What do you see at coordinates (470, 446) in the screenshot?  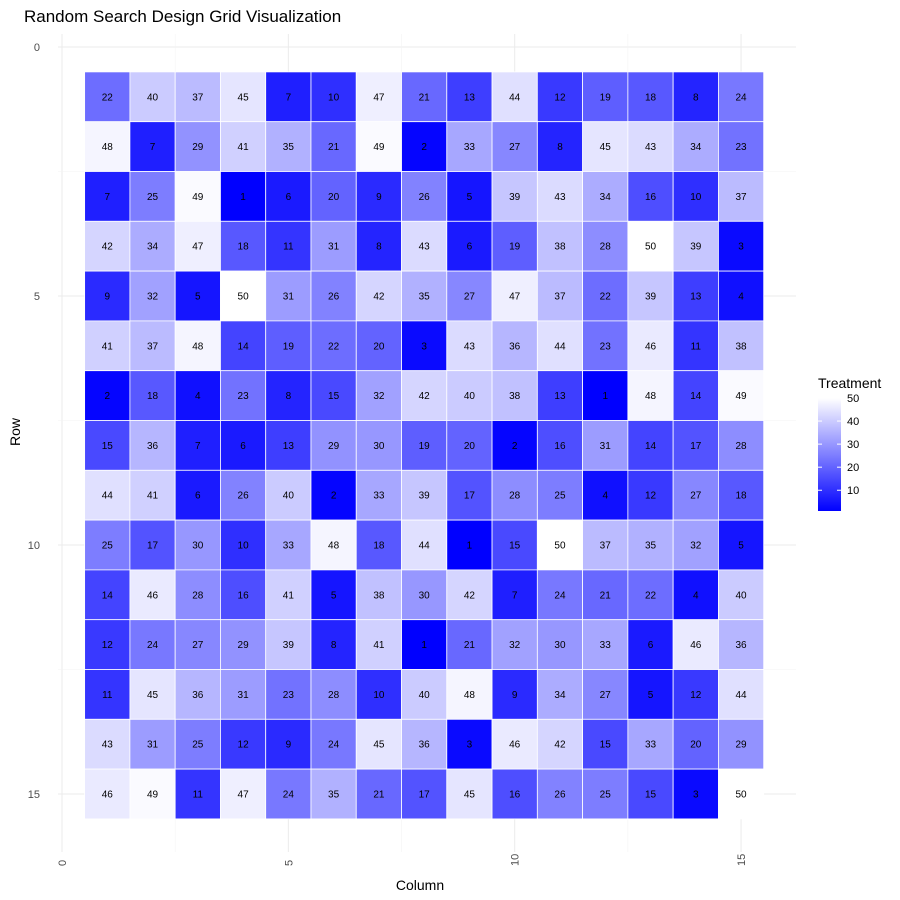 I see `cell-value-label: 20` at bounding box center [470, 446].